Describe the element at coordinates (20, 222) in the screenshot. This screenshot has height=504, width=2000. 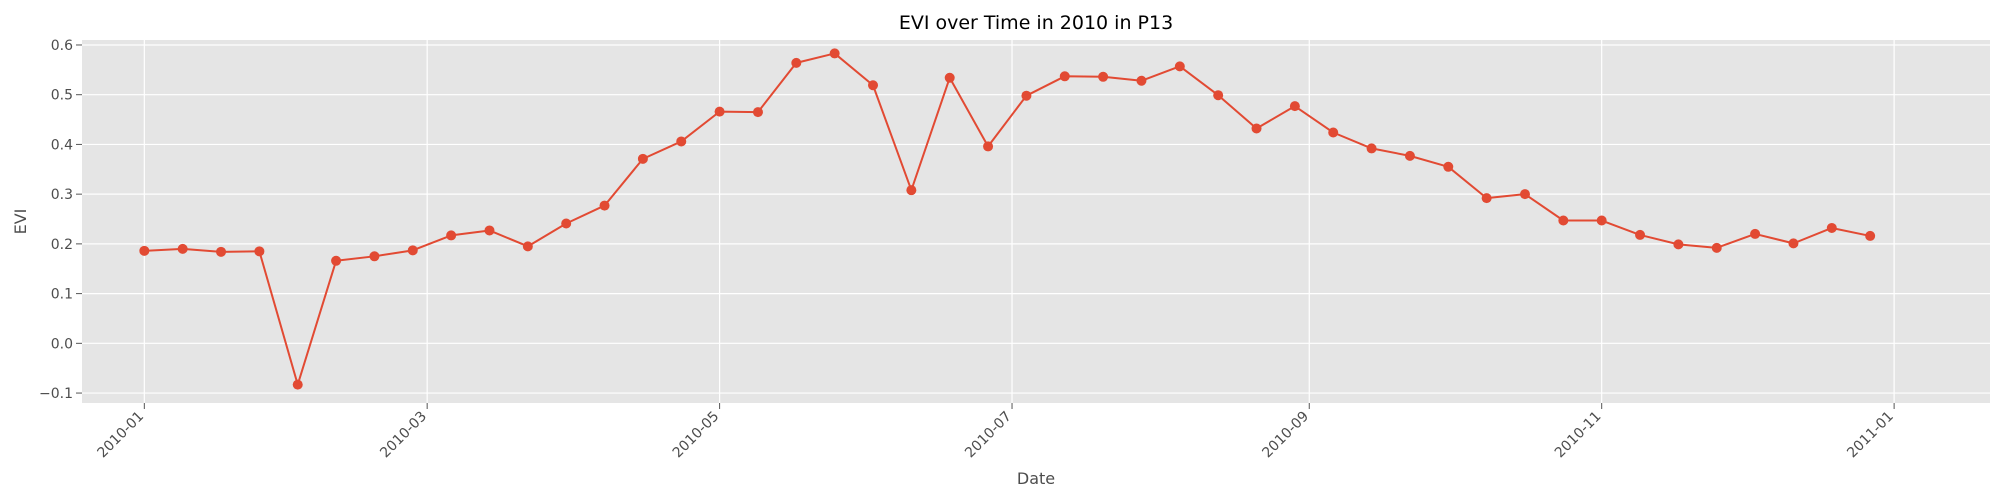
I see `y-axis-label: EVI` at that location.